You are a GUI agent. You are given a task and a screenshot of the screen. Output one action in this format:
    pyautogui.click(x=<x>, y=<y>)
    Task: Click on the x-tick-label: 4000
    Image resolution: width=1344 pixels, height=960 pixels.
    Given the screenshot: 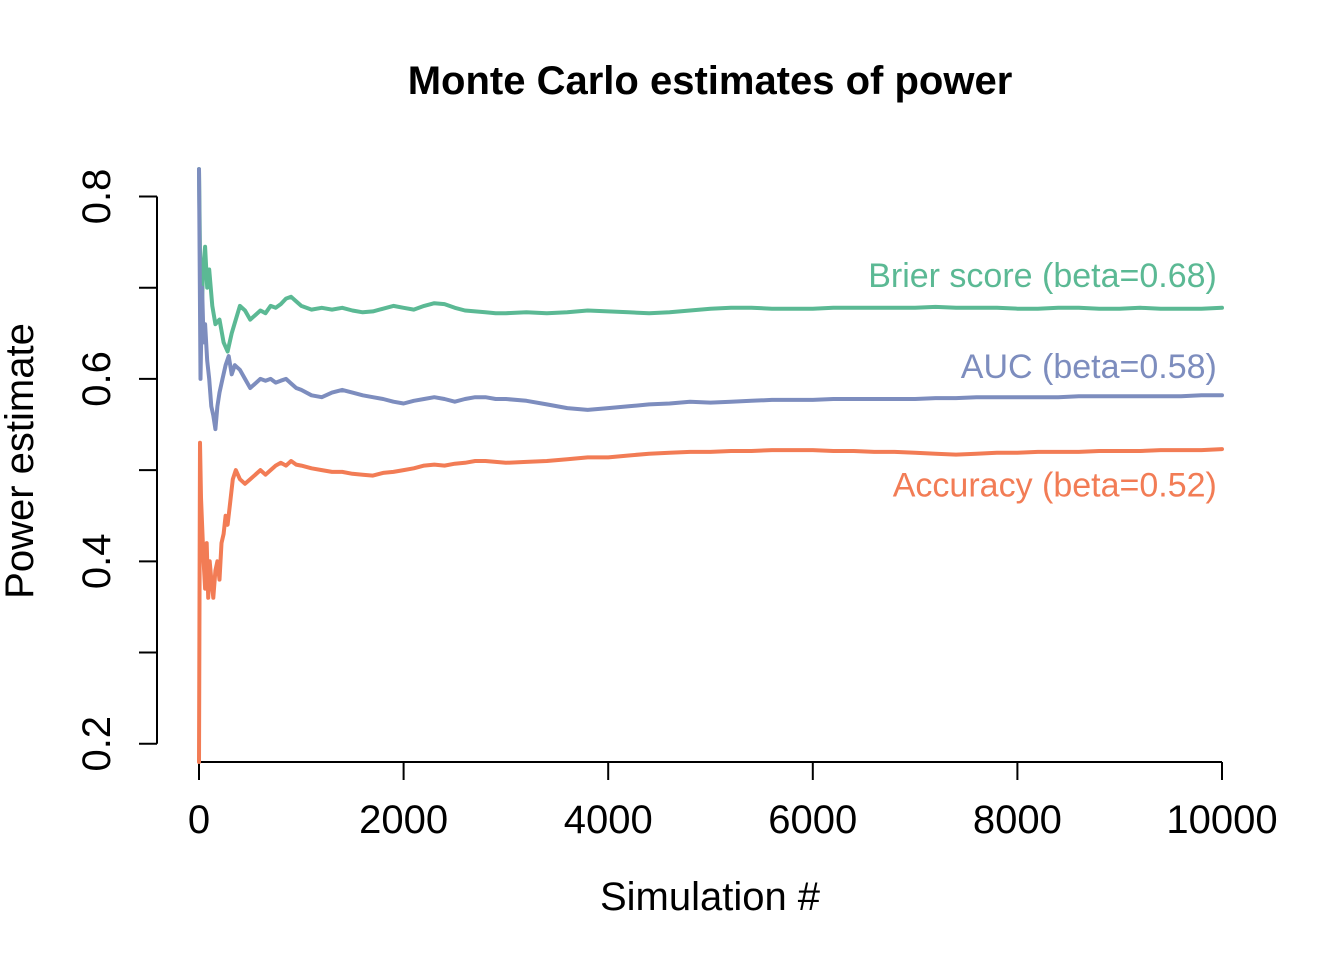 What is the action you would take?
    pyautogui.click(x=608, y=820)
    